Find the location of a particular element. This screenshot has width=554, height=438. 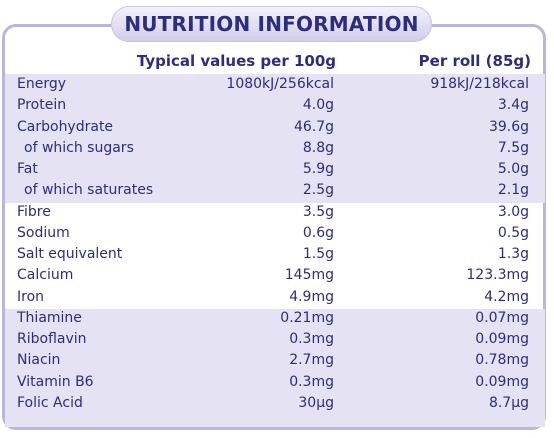

value-per-roll: 1.3g is located at coordinates (513, 254).